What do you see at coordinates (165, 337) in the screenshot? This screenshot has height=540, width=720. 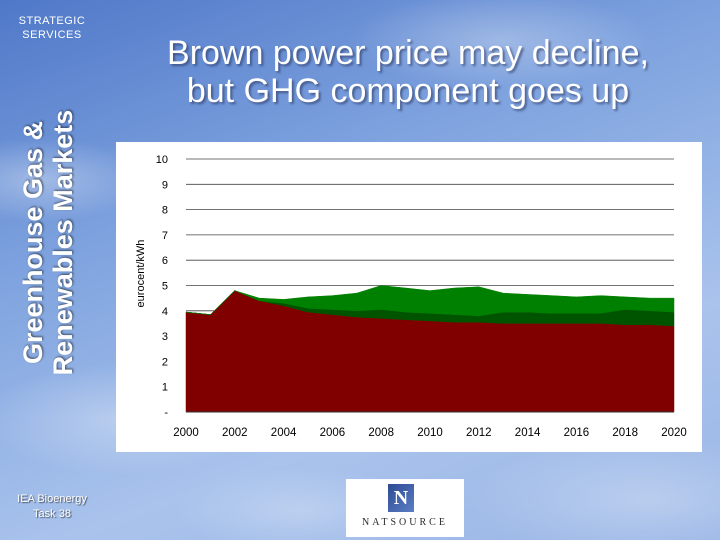 I see `y-tick-label-3: 3` at bounding box center [165, 337].